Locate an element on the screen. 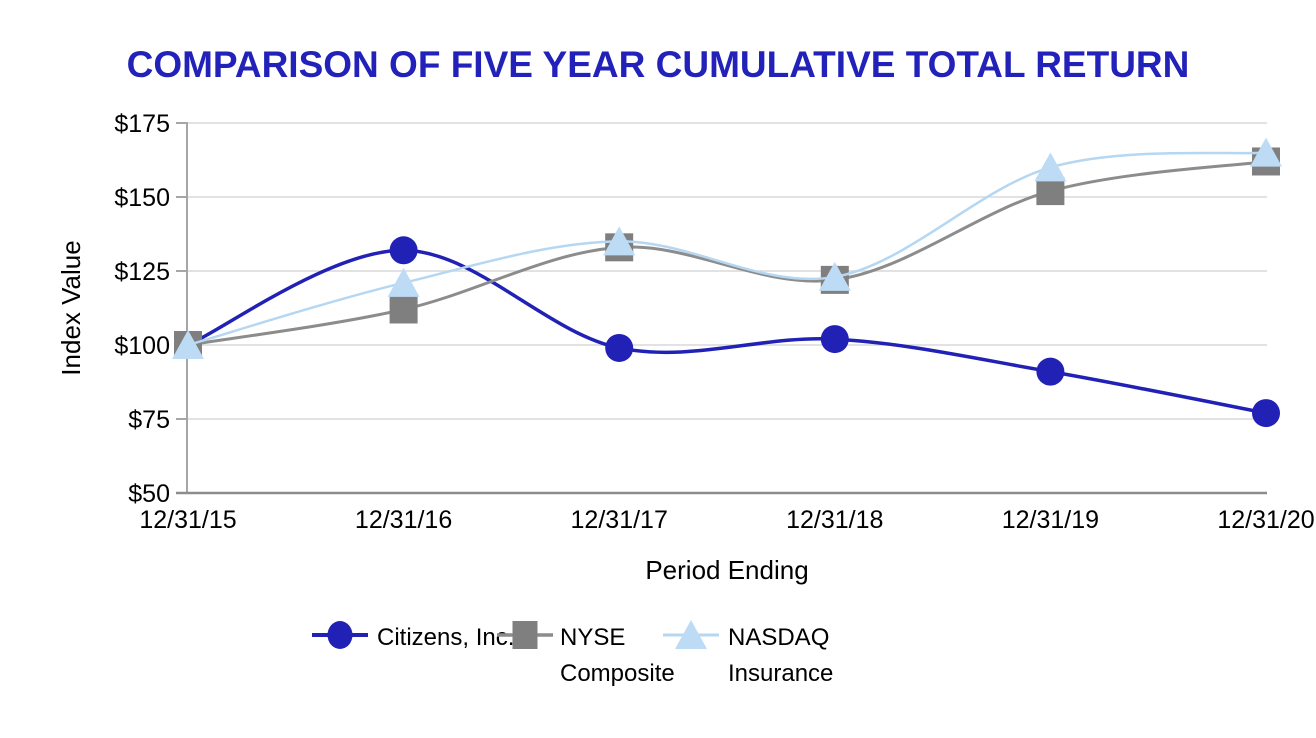 This screenshot has width=1316, height=738. x-axis-title: Period Ending is located at coordinates (726, 570).